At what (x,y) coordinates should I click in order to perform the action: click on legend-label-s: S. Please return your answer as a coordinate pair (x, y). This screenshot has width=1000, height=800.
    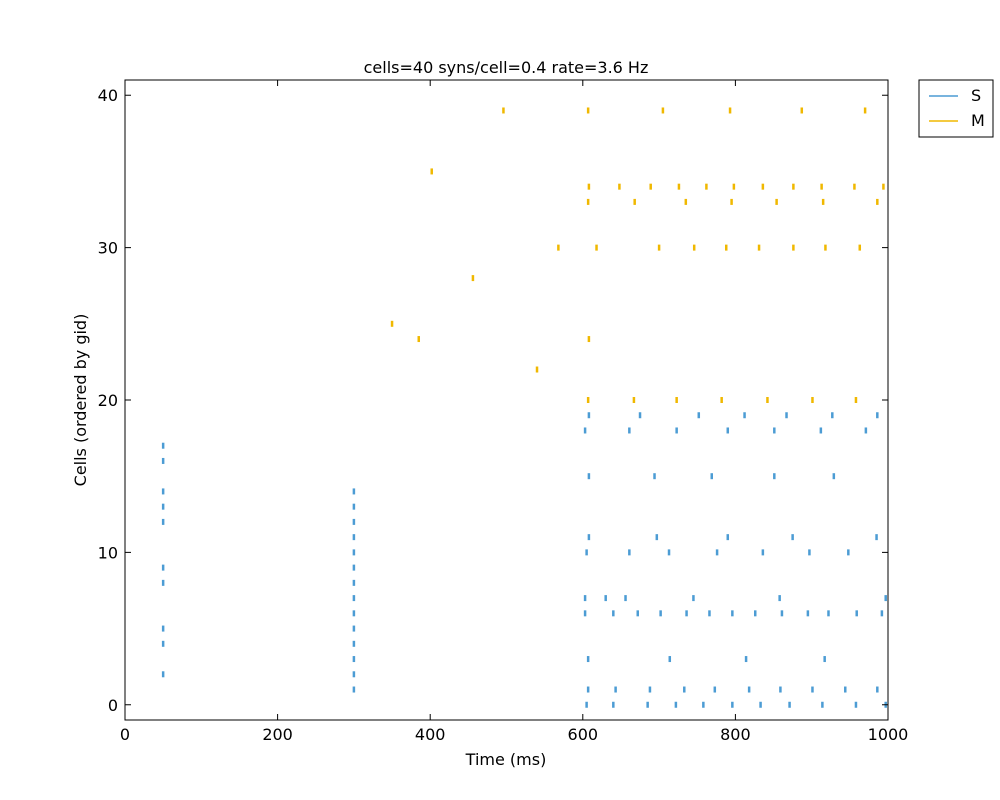
    Looking at the image, I should click on (976, 95).